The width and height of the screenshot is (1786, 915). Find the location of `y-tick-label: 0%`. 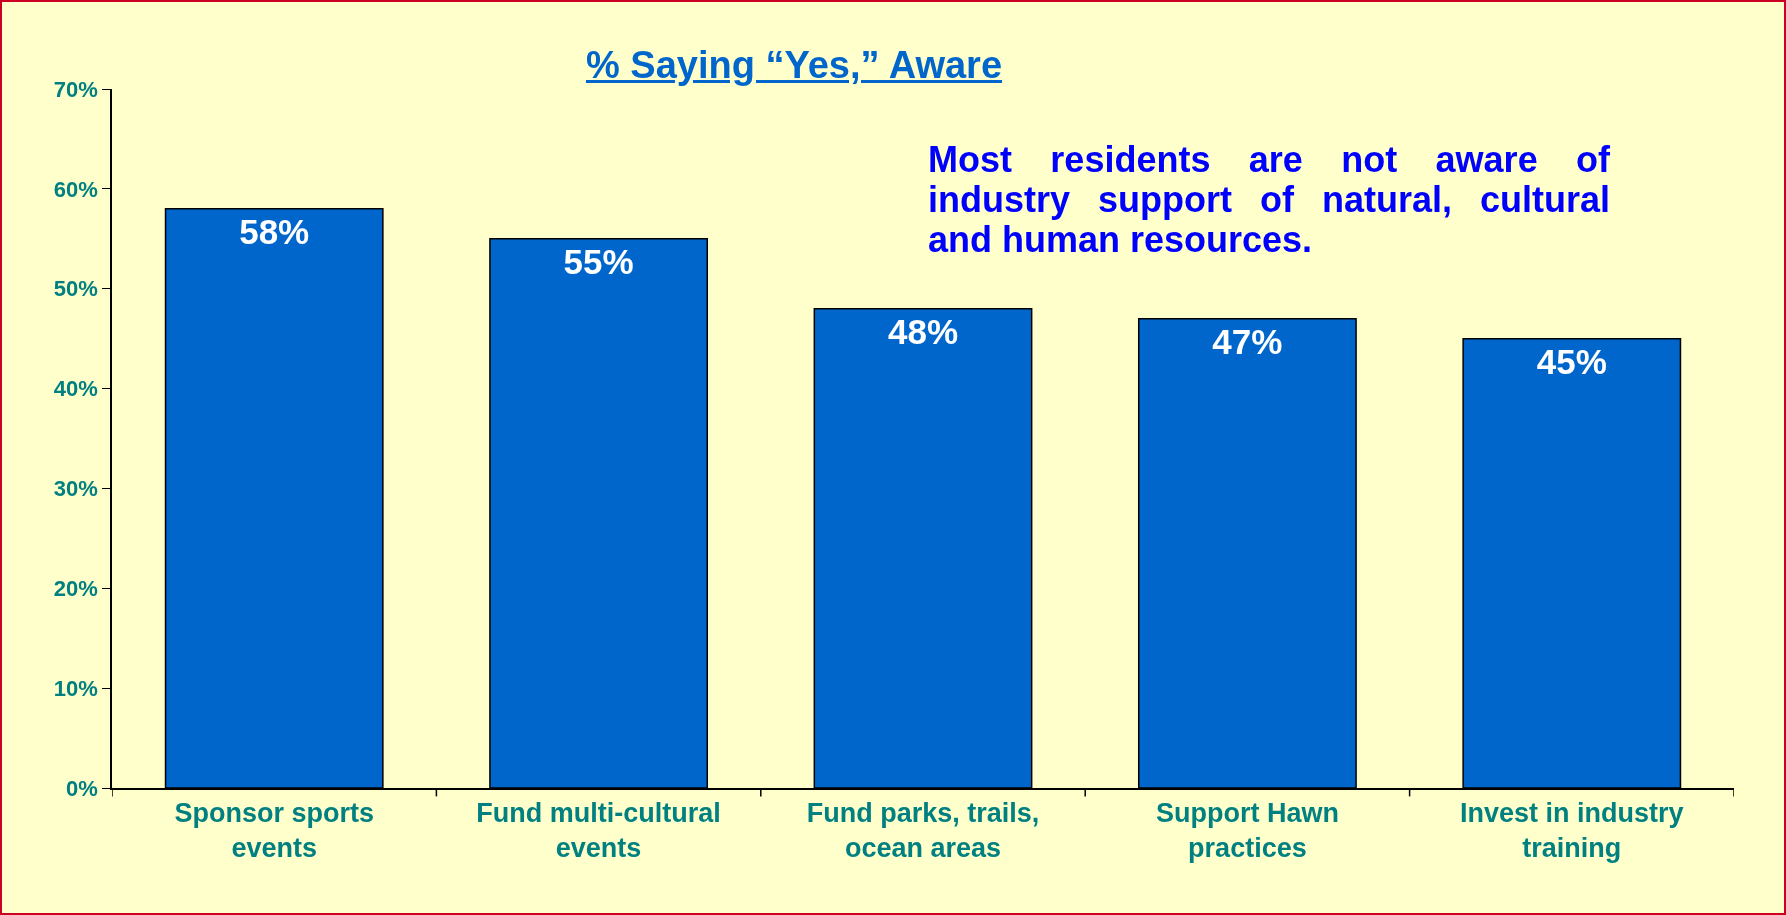

y-tick-label: 0% is located at coordinates (82, 788).